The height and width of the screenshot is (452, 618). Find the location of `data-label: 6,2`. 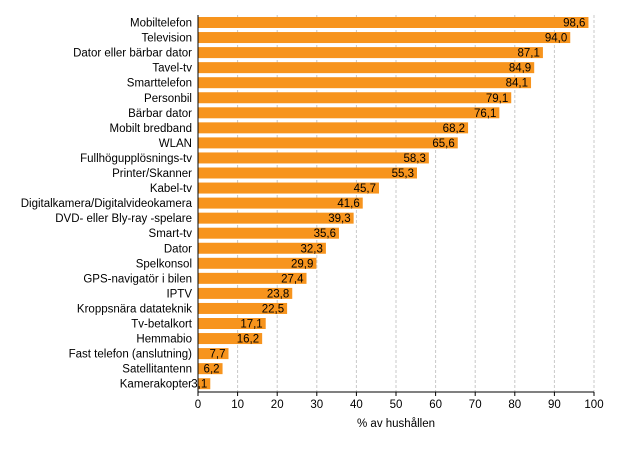

data-label: 6,2 is located at coordinates (212, 370).